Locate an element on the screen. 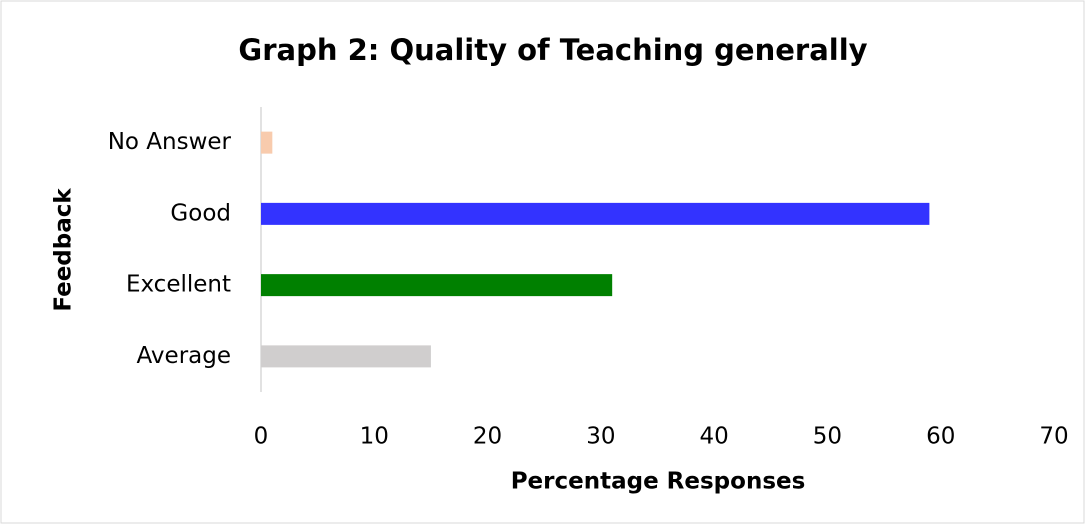 This screenshot has width=1085, height=524. x-tick-label: 60 is located at coordinates (940, 437).